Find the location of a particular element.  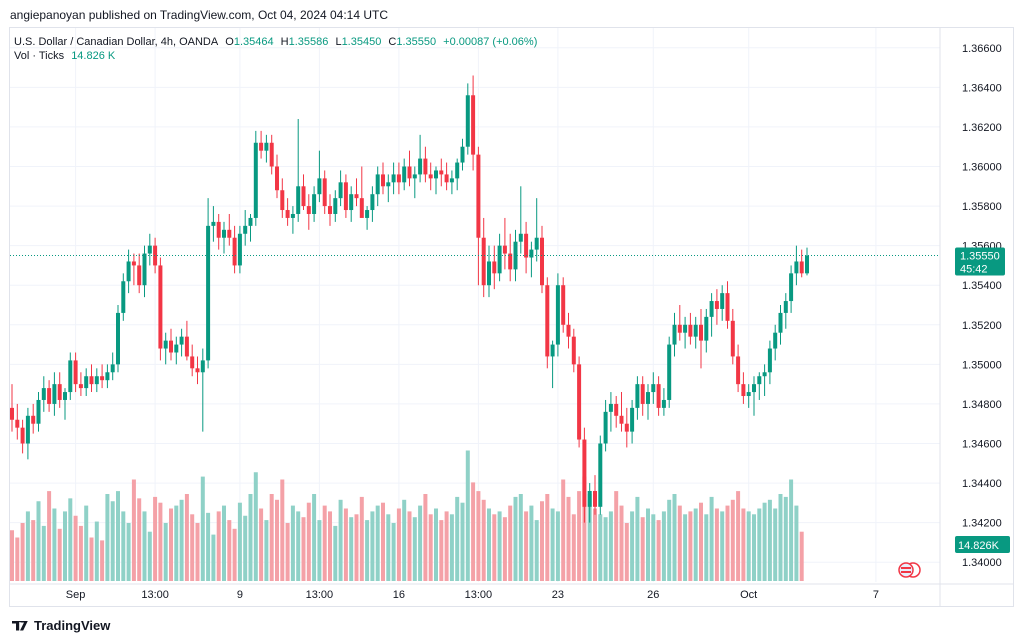

tradingview-logo: TradingView is located at coordinates (61, 625).